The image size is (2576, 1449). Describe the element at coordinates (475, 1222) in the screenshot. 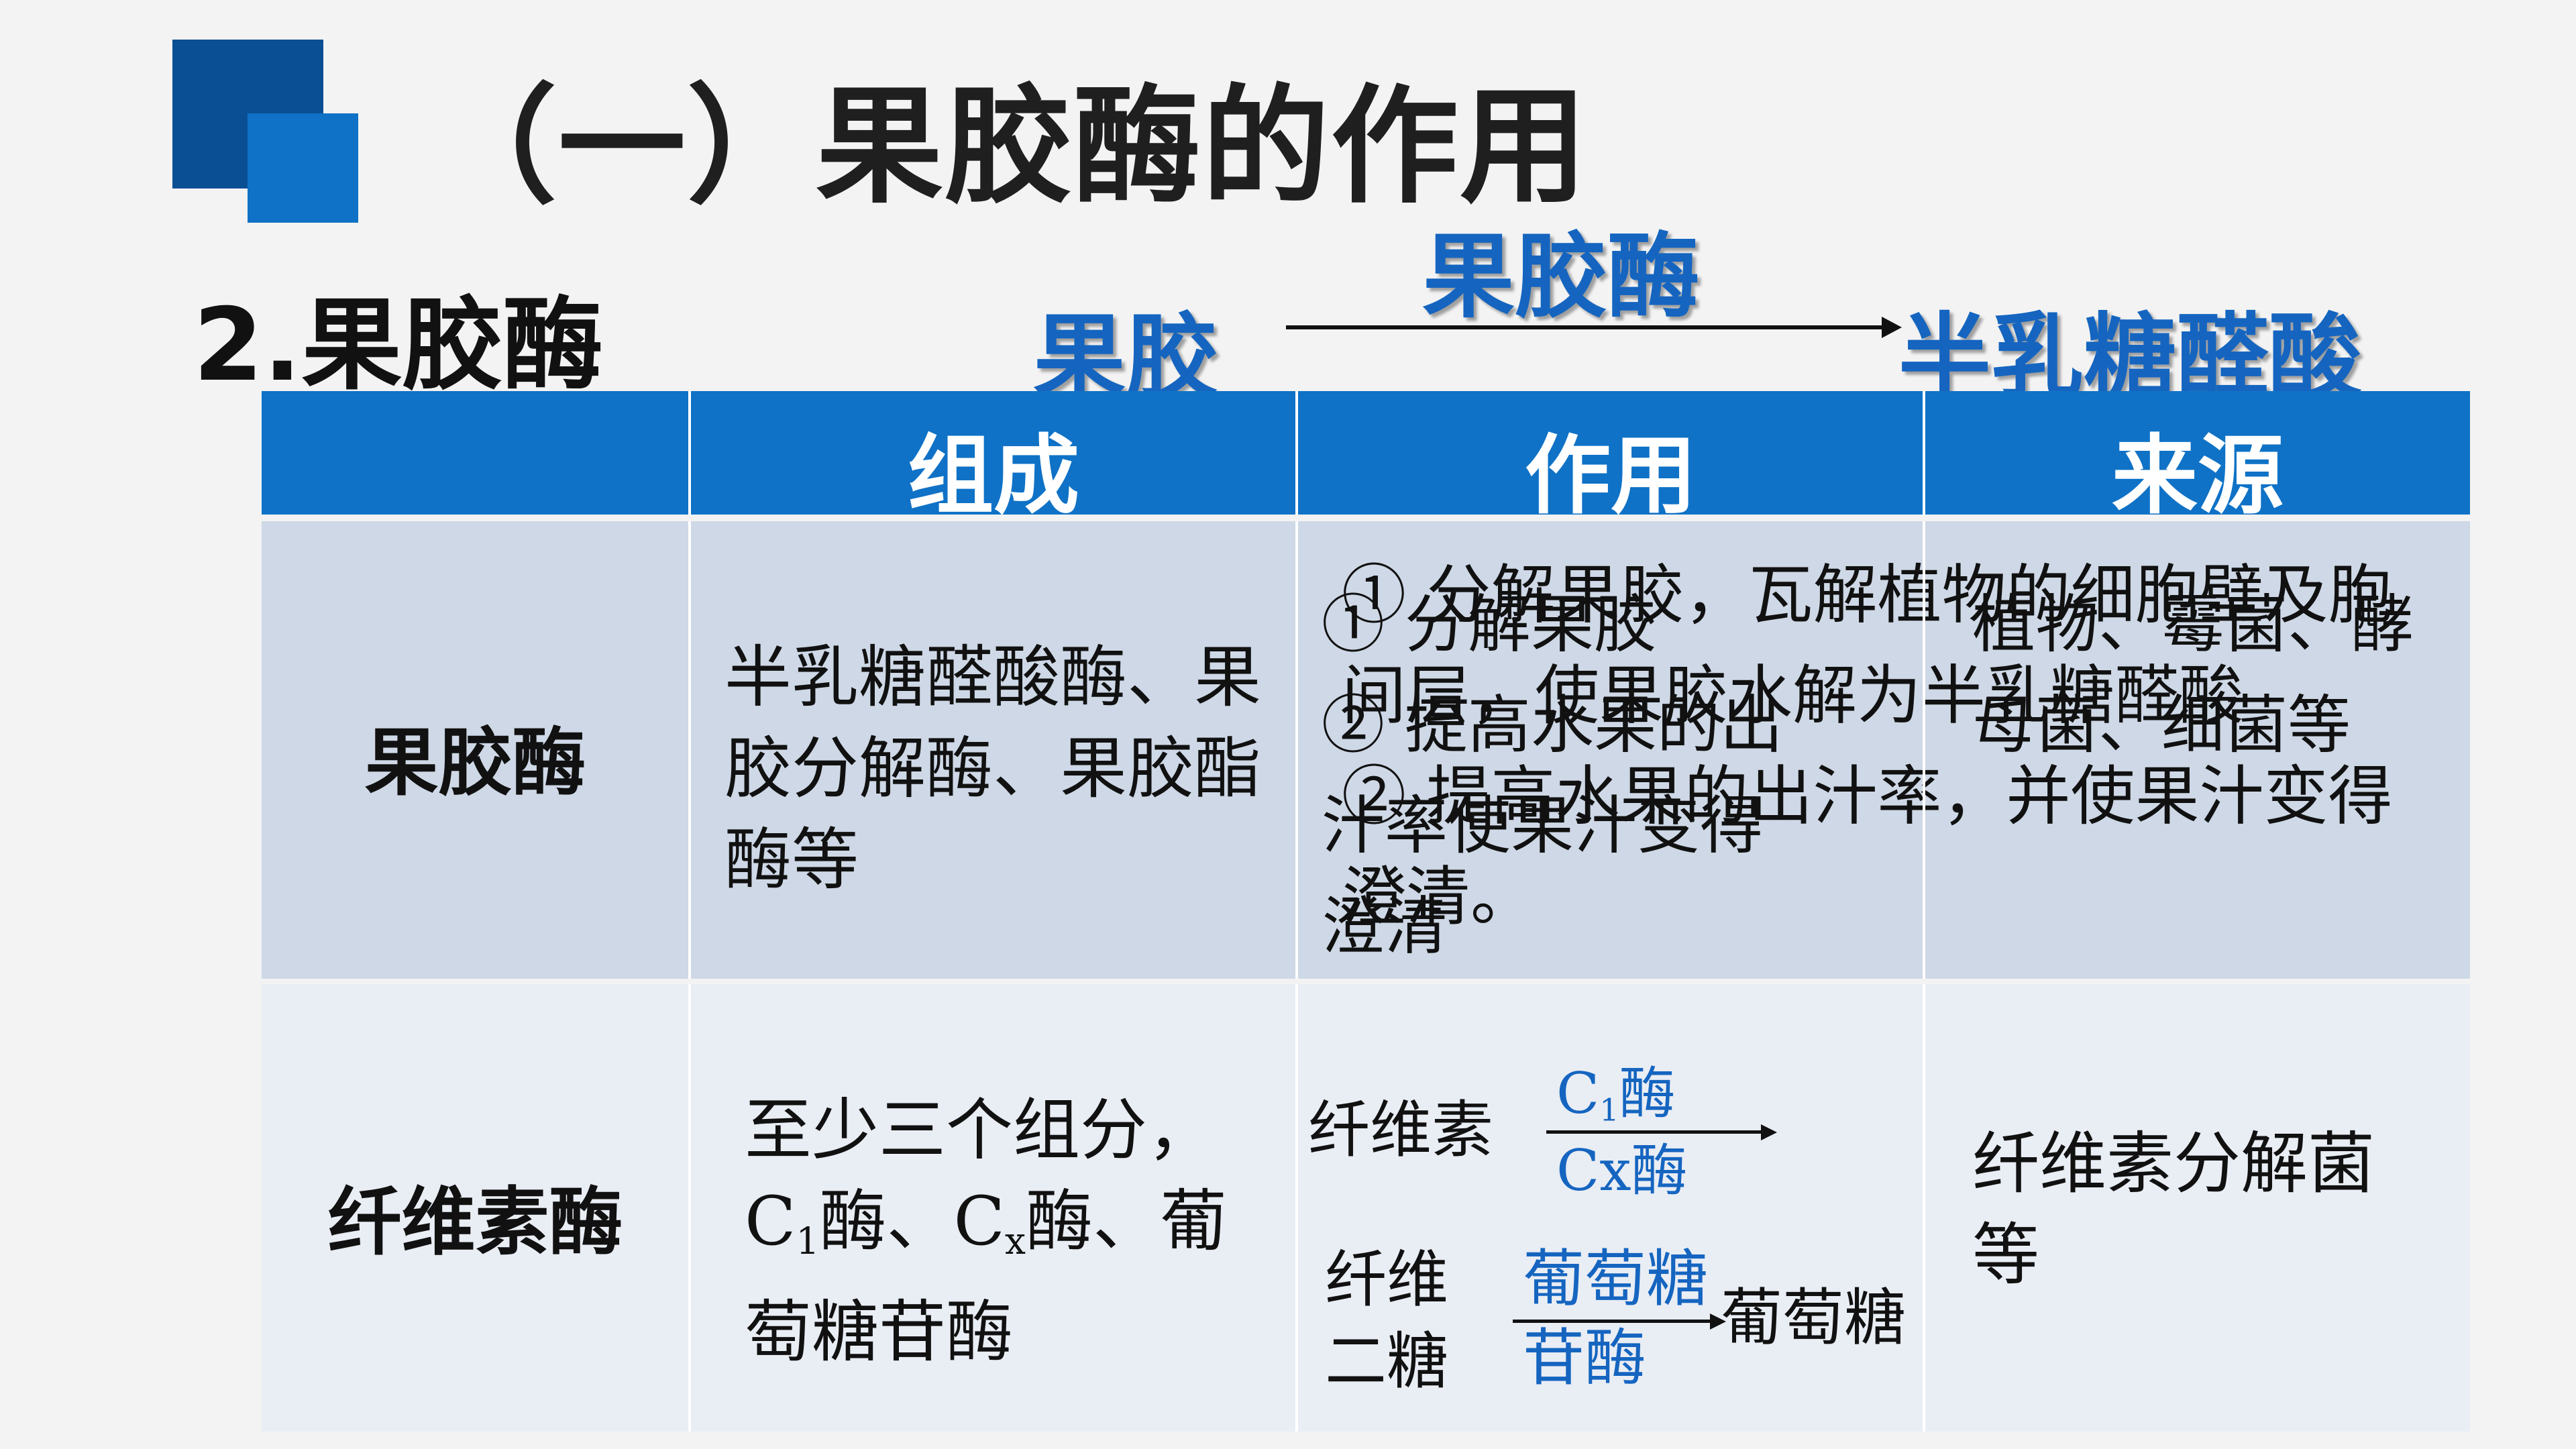

I see `row-label-cellulase: 纤维素酶` at that location.